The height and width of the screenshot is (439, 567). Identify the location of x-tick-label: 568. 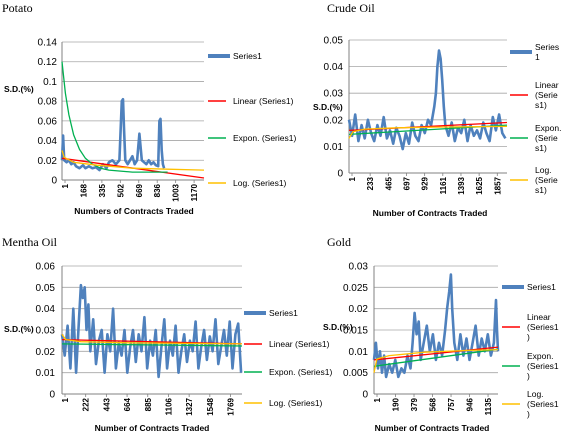
(433, 404).